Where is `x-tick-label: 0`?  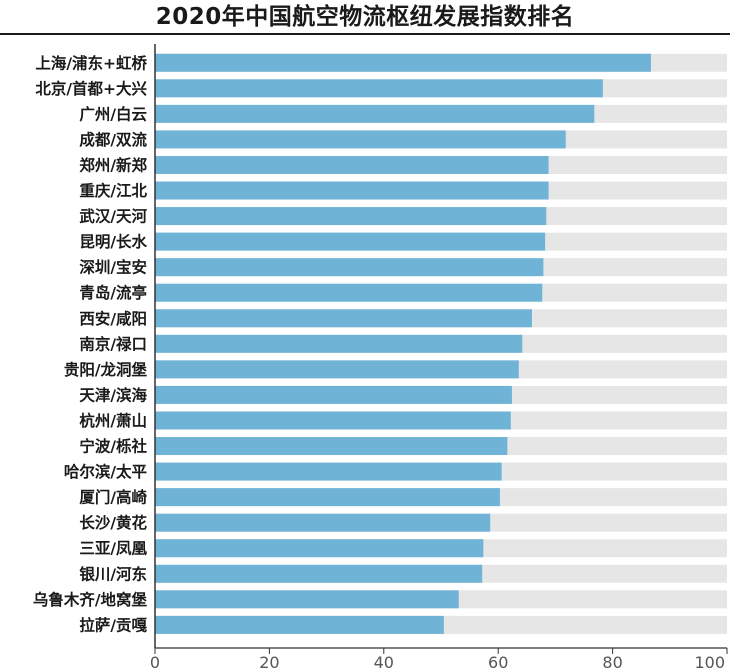 x-tick-label: 0 is located at coordinates (155, 661).